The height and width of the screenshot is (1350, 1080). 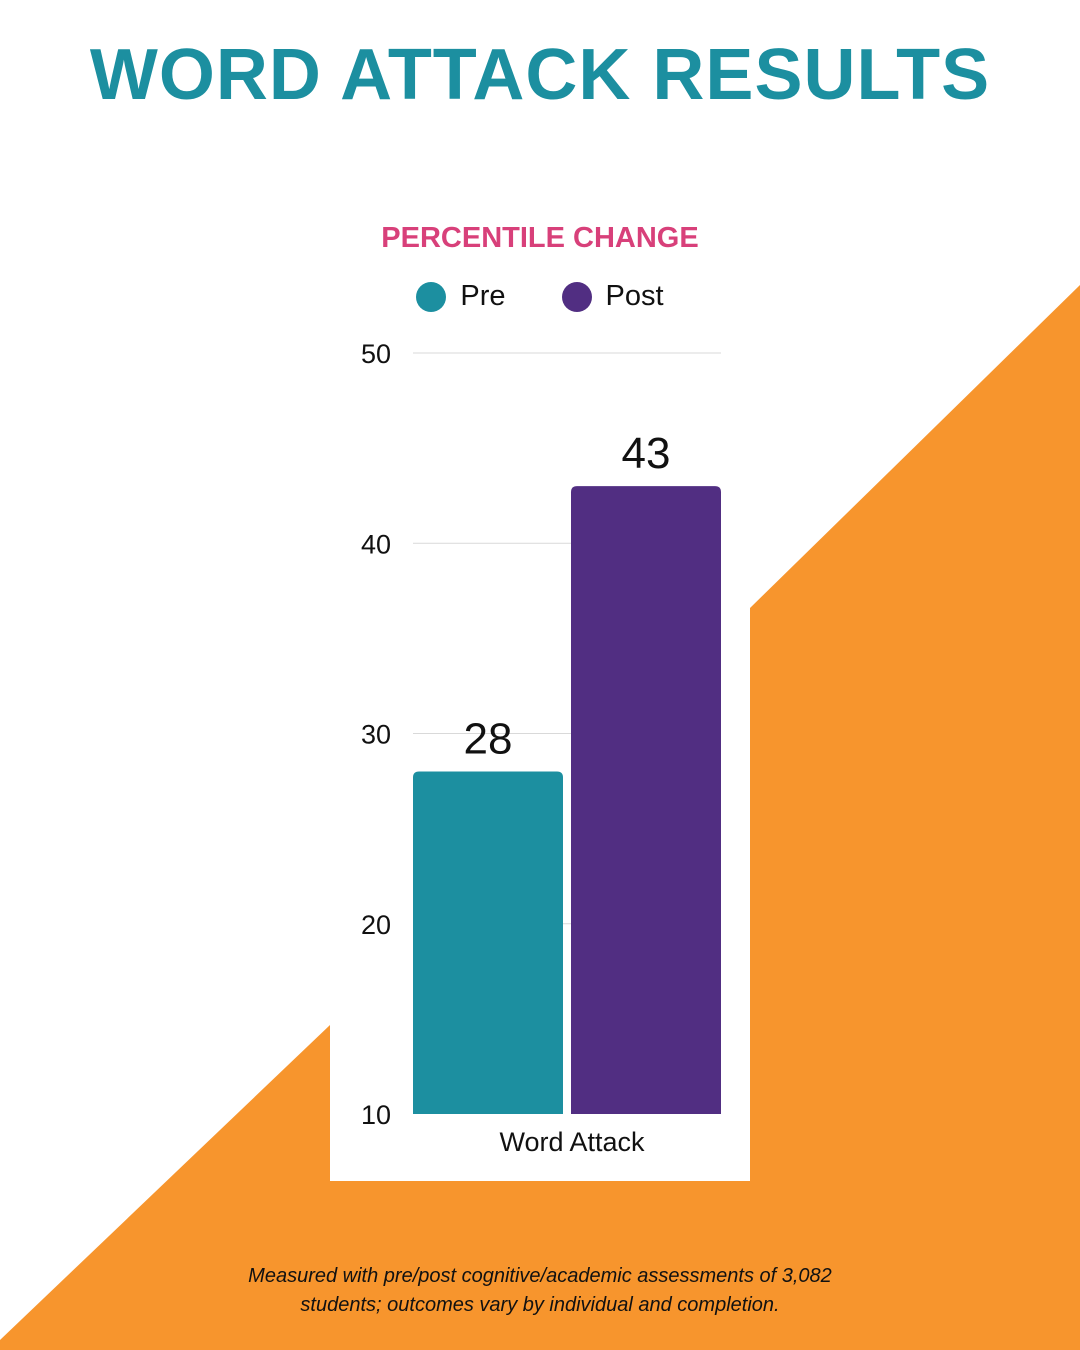 What do you see at coordinates (376, 735) in the screenshot?
I see `y-tick-label-30: 30` at bounding box center [376, 735].